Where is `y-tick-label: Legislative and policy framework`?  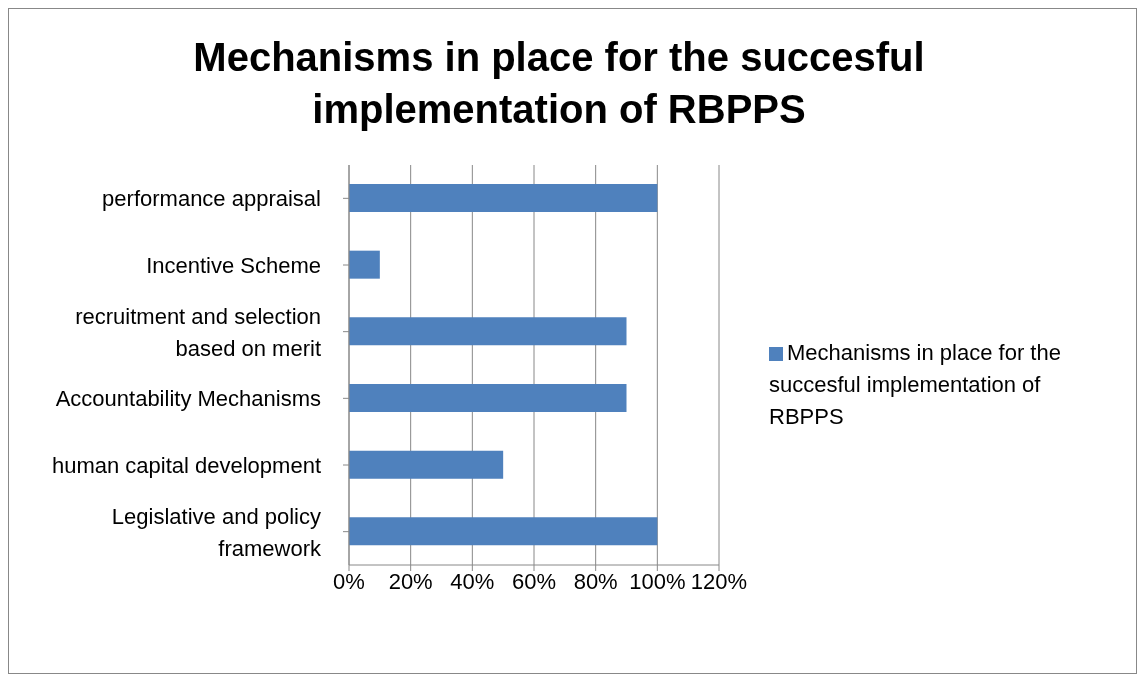 y-tick-label: Legislative and policy framework is located at coordinates (216, 532).